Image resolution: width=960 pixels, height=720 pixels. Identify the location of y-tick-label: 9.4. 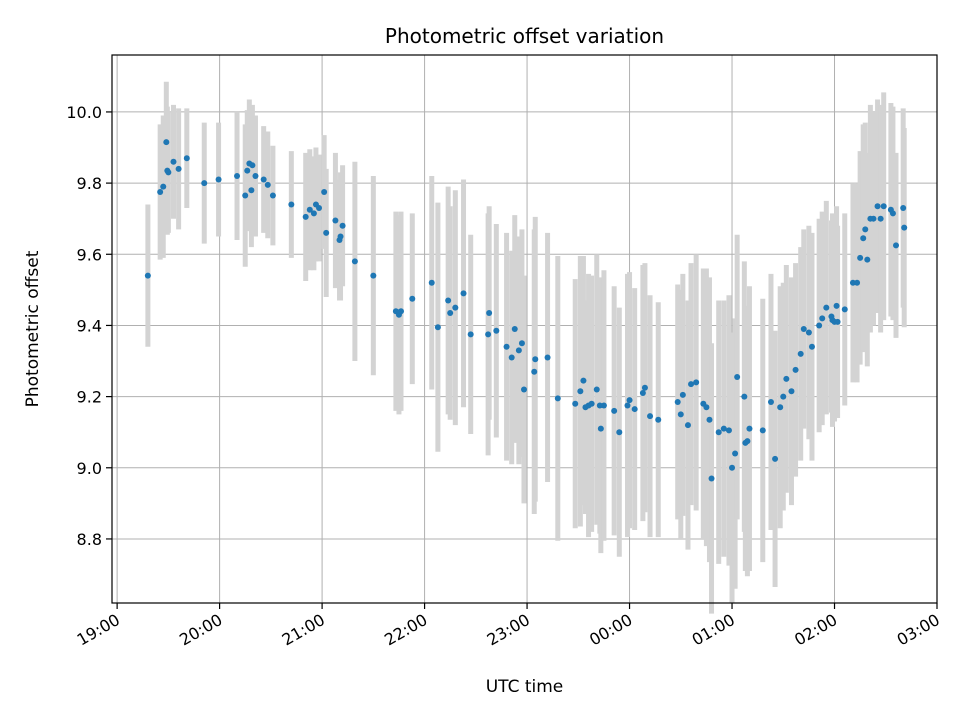
(89, 325).